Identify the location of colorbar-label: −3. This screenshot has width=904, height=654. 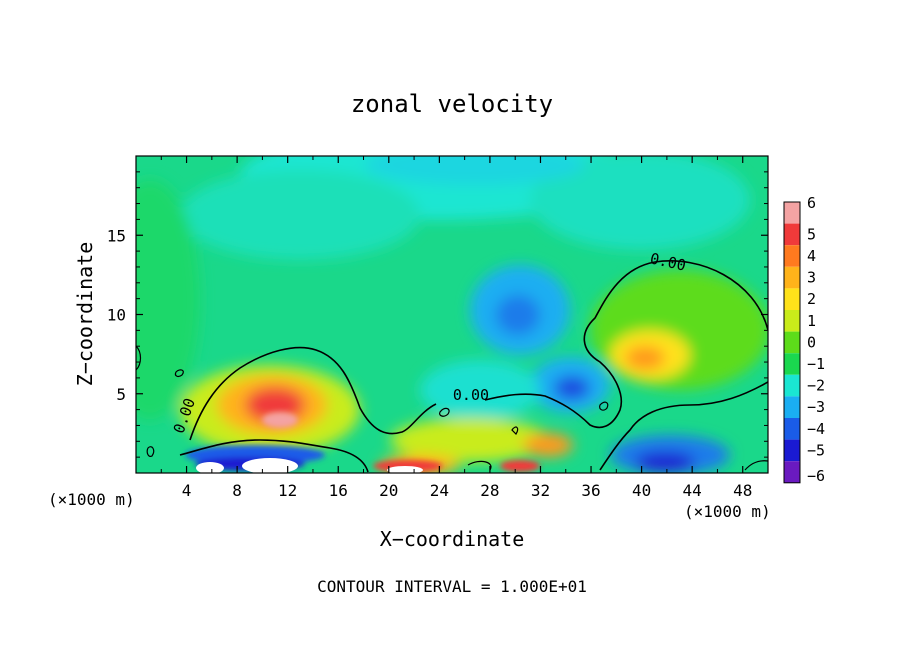
(816, 407).